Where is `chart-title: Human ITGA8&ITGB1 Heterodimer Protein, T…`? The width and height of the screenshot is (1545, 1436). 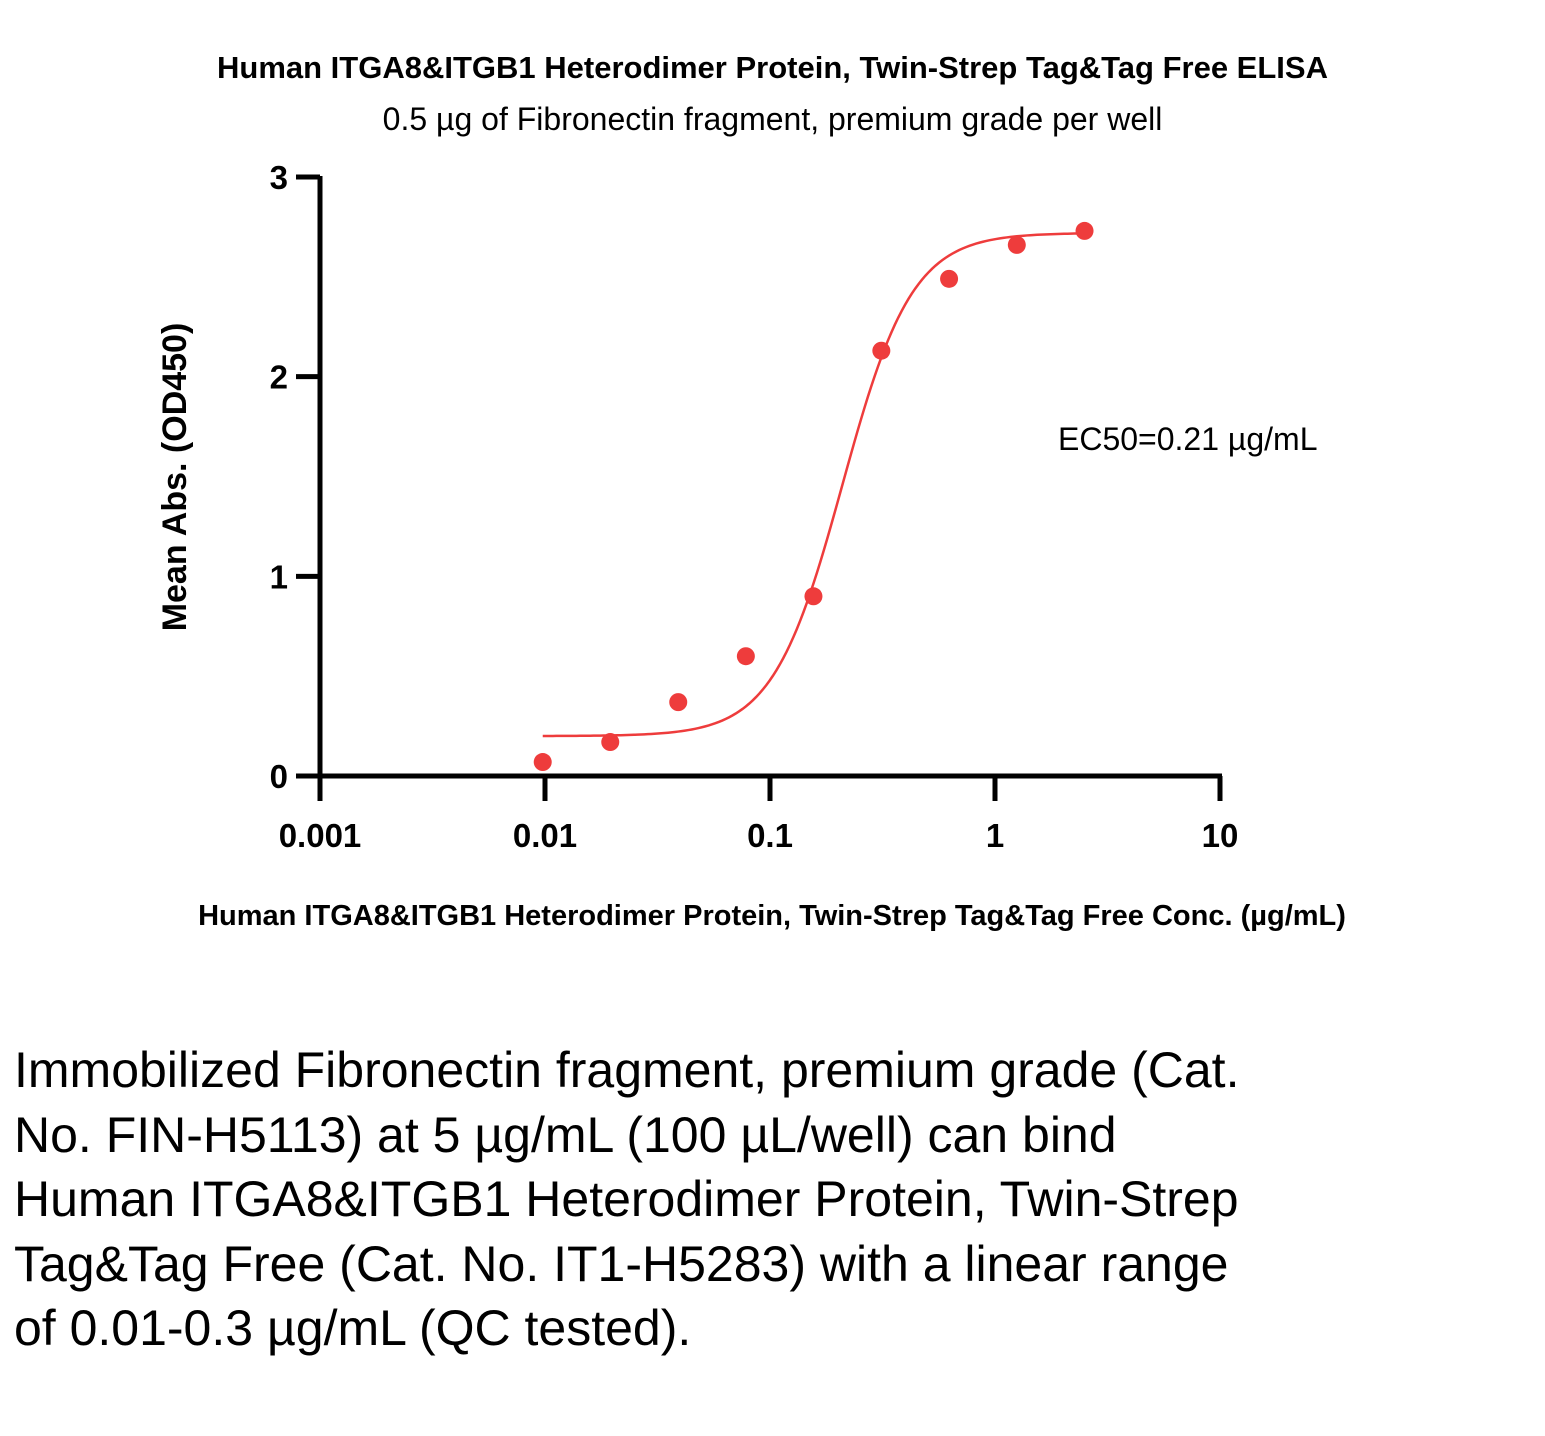 chart-title: Human ITGA8&ITGB1 Heterodimer Protein, T… is located at coordinates (772, 67).